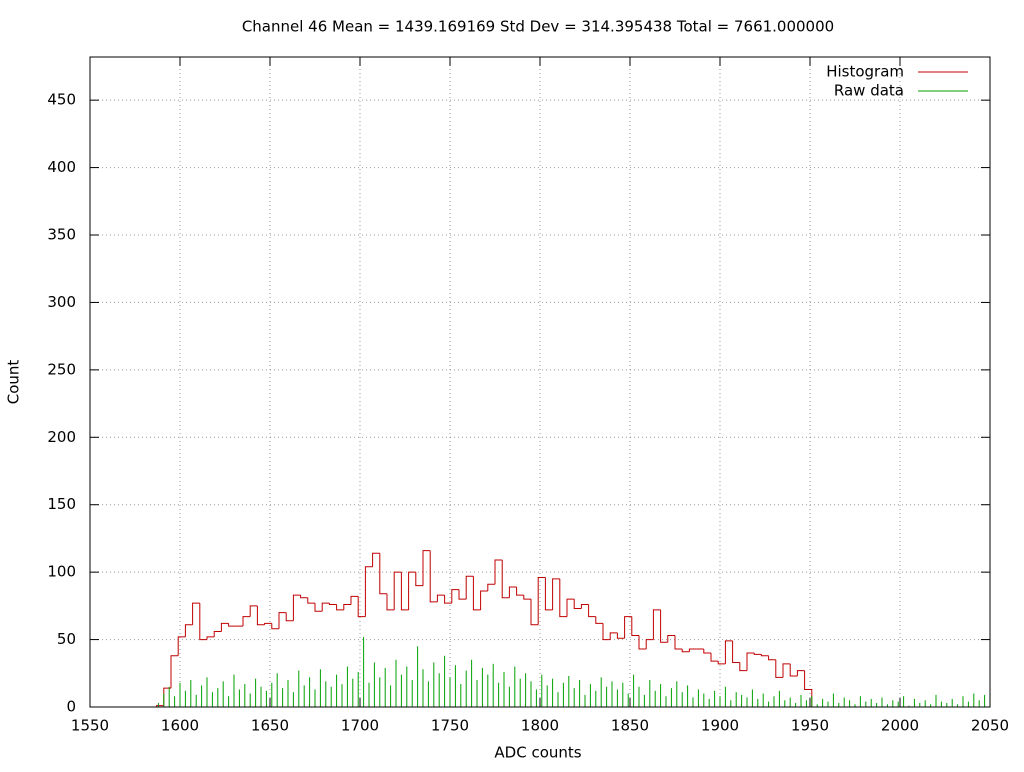  Describe the element at coordinates (180, 726) in the screenshot. I see `x-tick-label: 1600` at that location.